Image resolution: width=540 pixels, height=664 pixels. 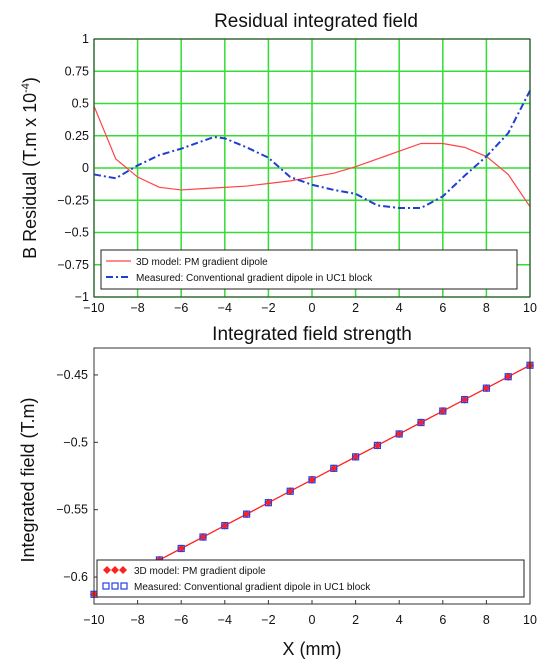 I want to click on y-tick-label: 0, so click(x=85, y=168).